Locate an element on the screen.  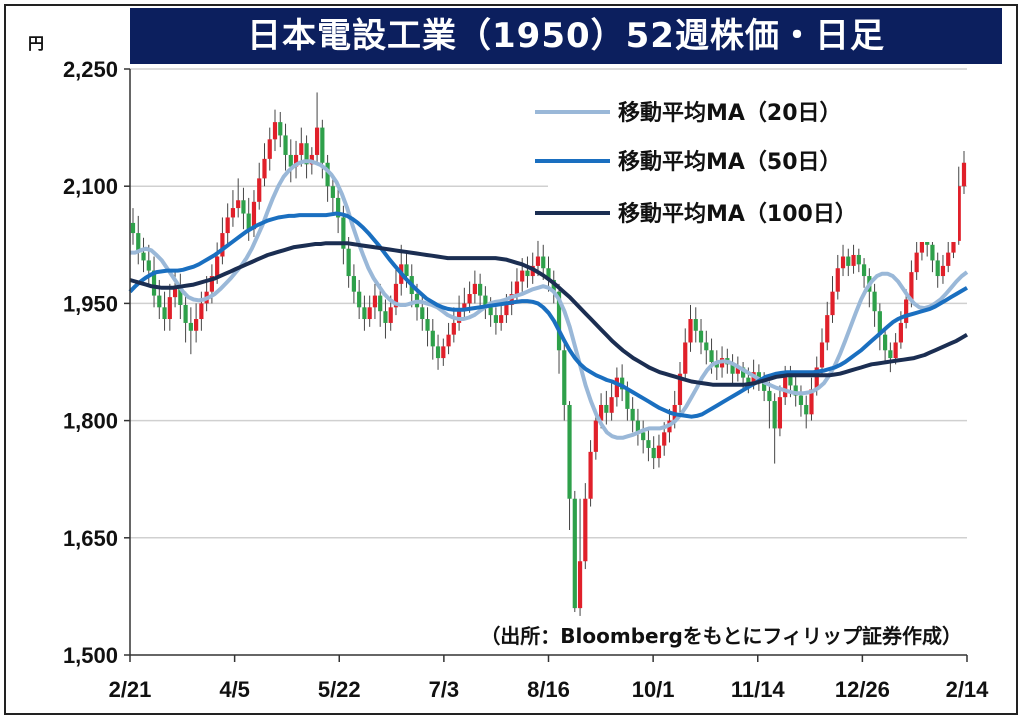
x-tick-label-6: 11/14 is located at coordinates (758, 689).